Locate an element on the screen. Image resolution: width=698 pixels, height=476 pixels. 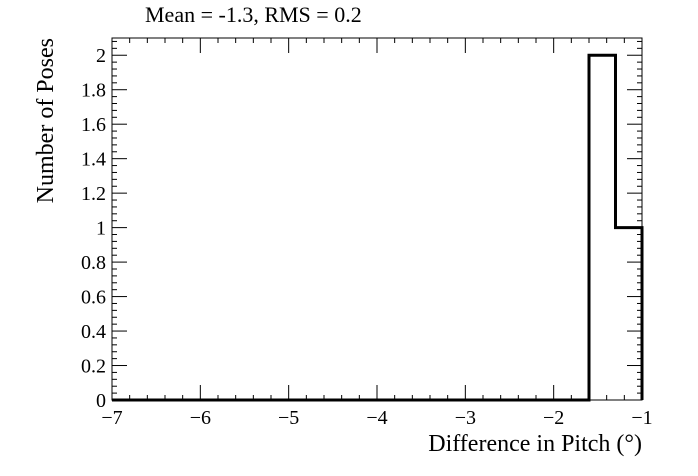
x-axis-tick-labels: −7 −6 −5 −4 −3 −2 −1 is located at coordinates (376, 418).